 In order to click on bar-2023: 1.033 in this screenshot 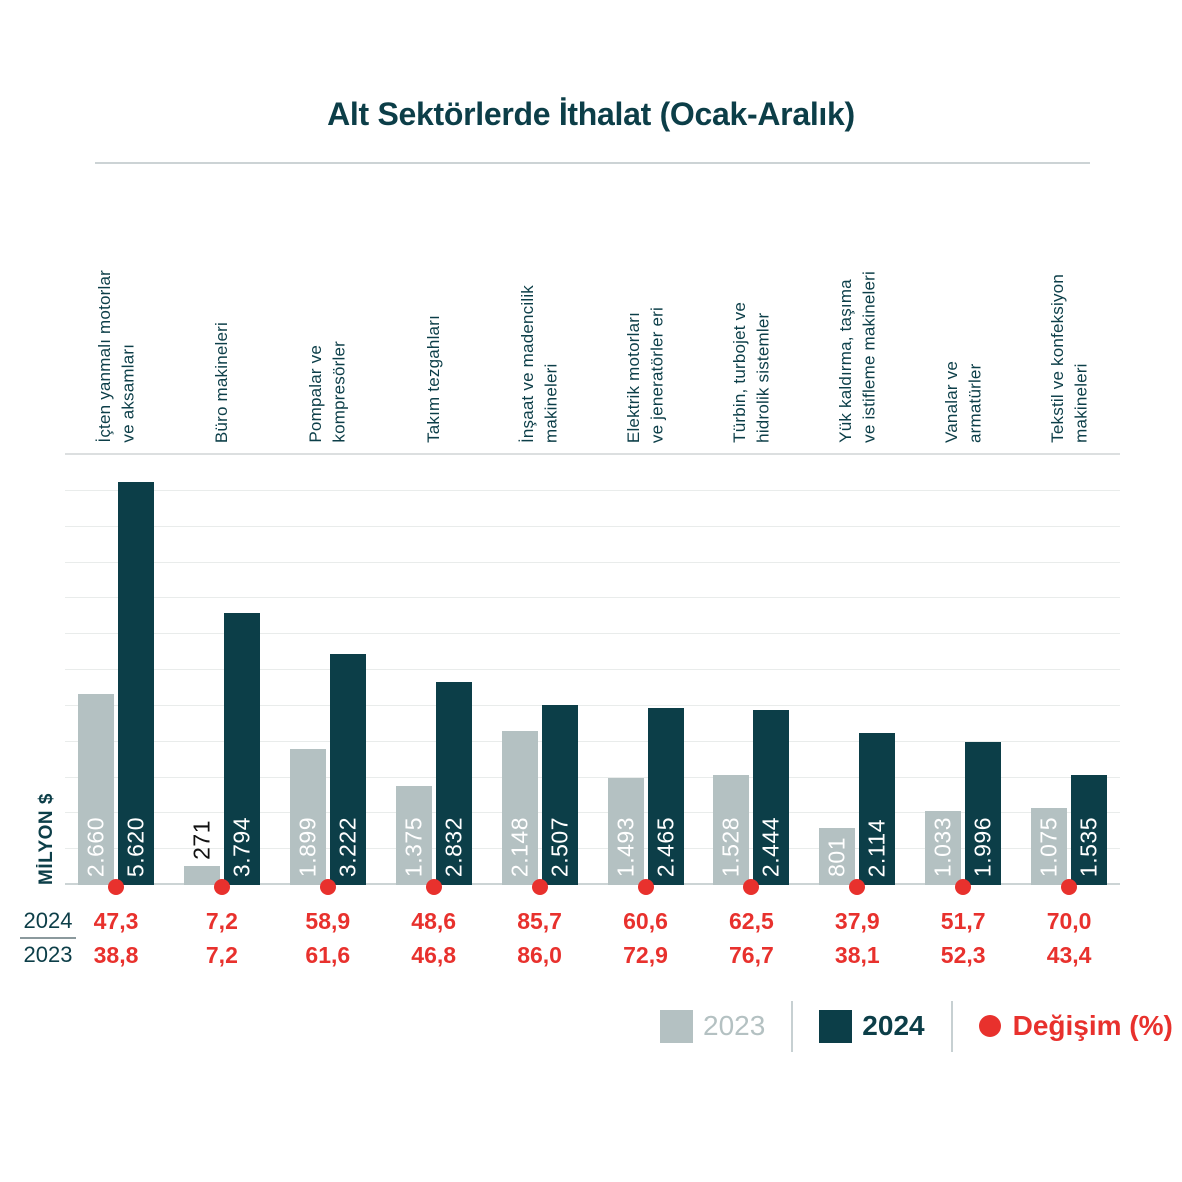, I will do `click(943, 848)`.